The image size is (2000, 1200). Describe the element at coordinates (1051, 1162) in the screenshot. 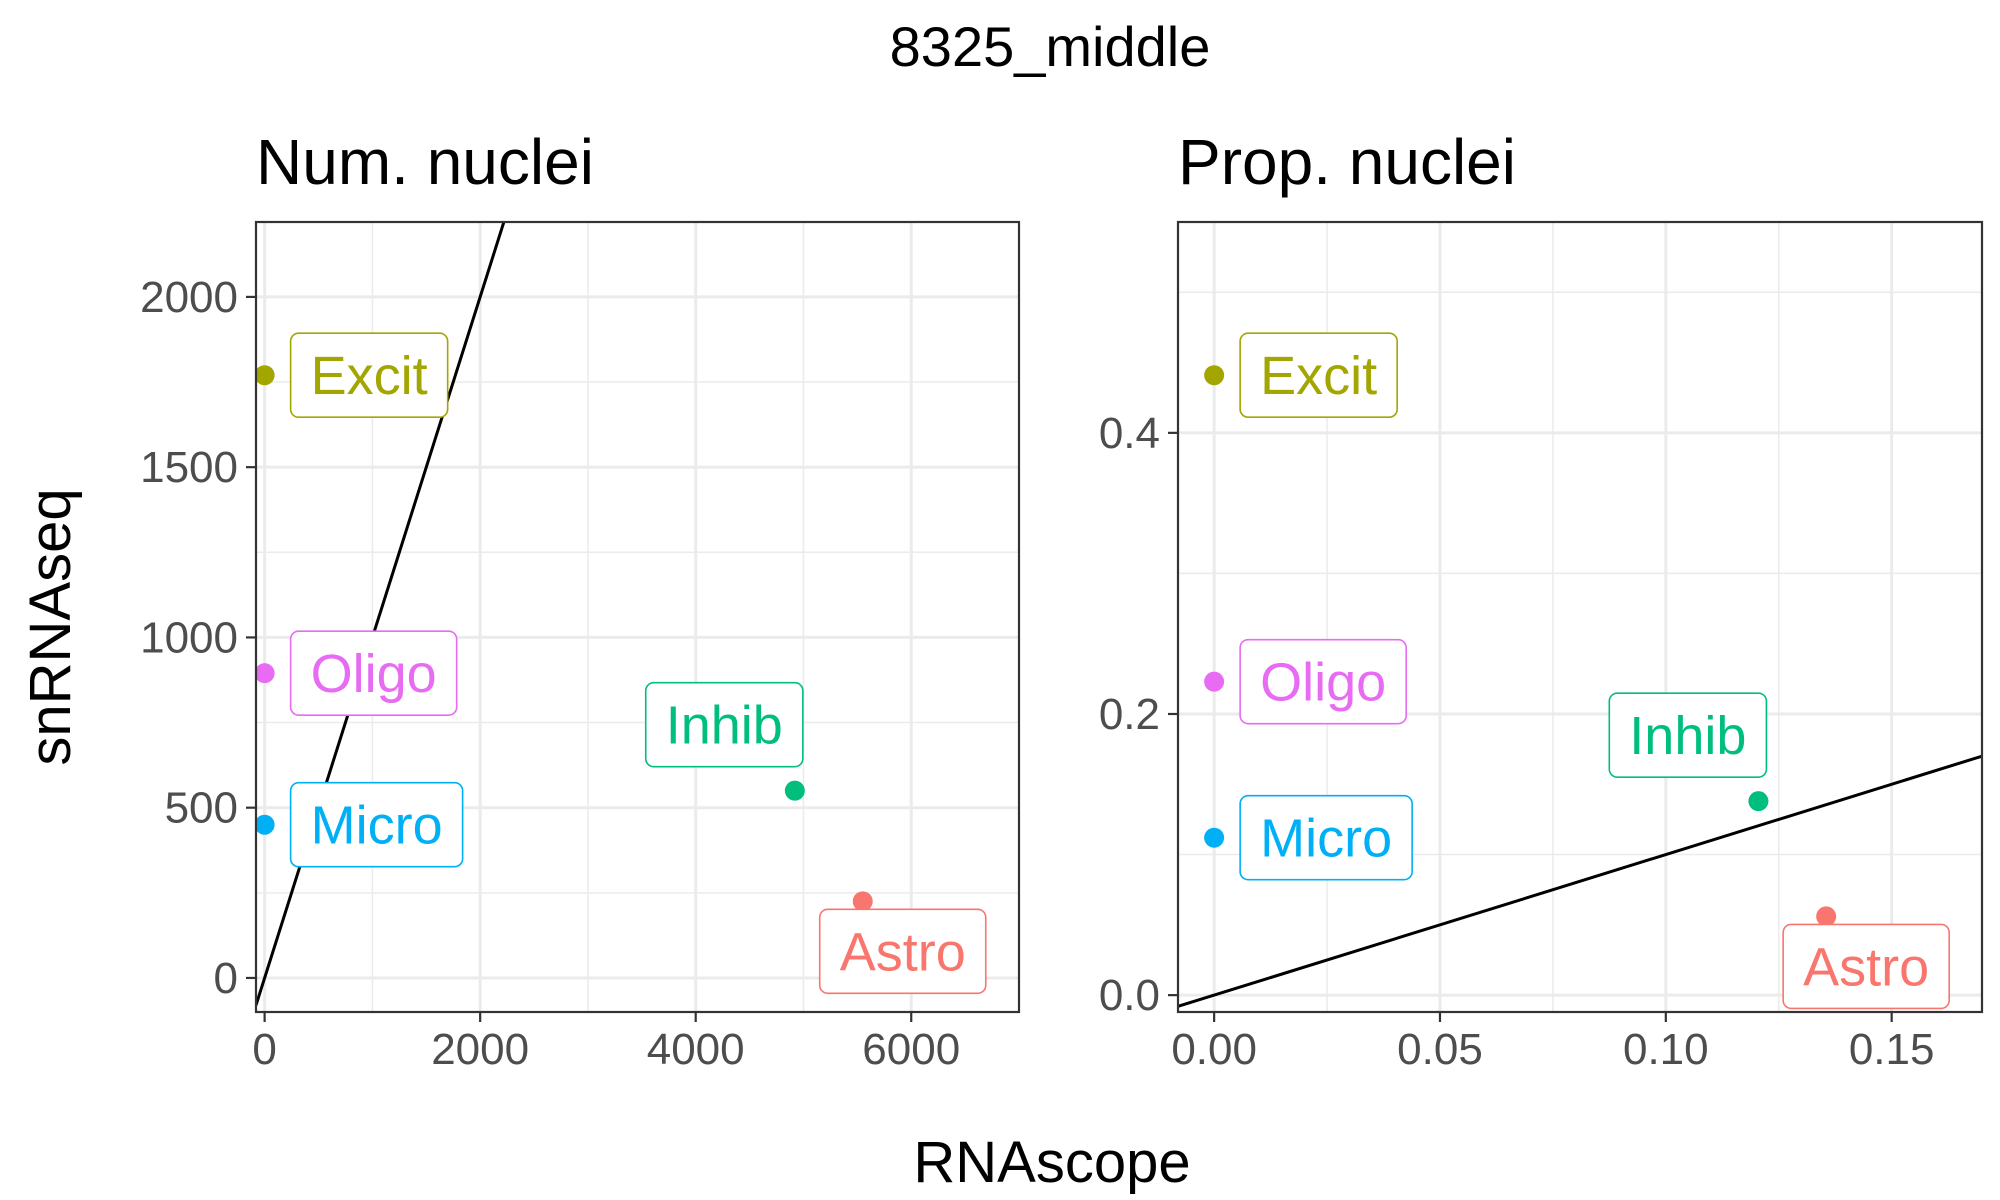

I see `x-axis-label: RNAscope` at that location.